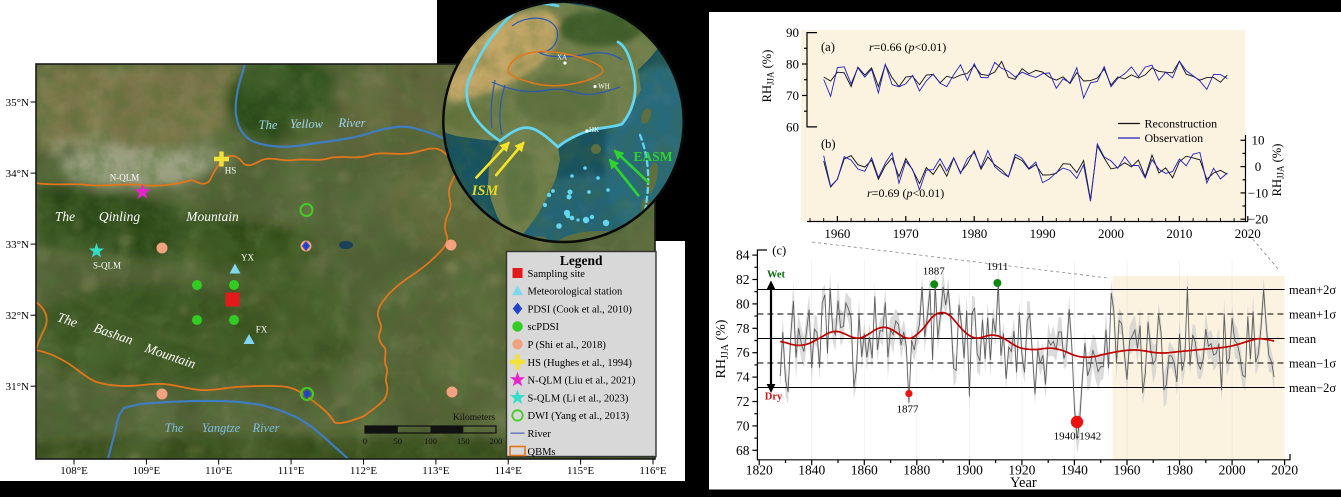 This screenshot has height=497, width=1341. I want to click on svg-text: PDSI (Cook et al., 2010), so click(580, 309).